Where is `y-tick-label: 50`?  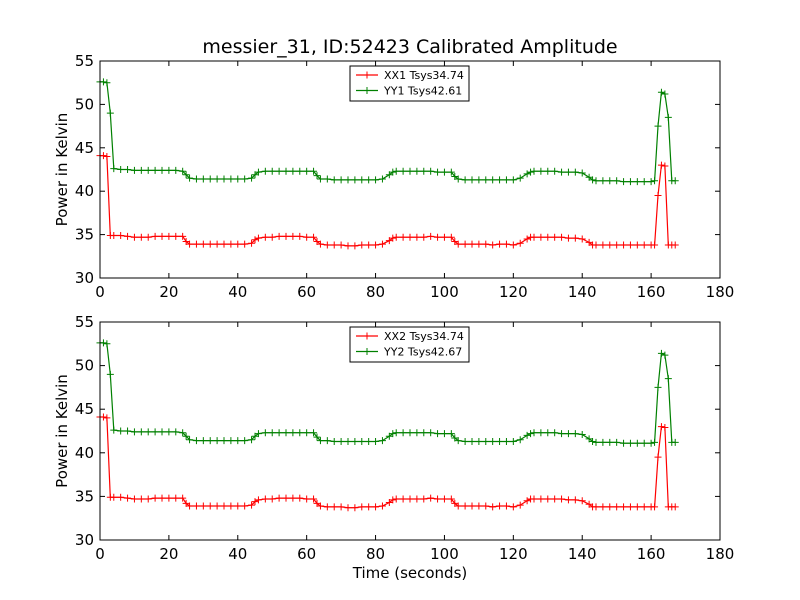
y-tick-label: 50 is located at coordinates (84, 104).